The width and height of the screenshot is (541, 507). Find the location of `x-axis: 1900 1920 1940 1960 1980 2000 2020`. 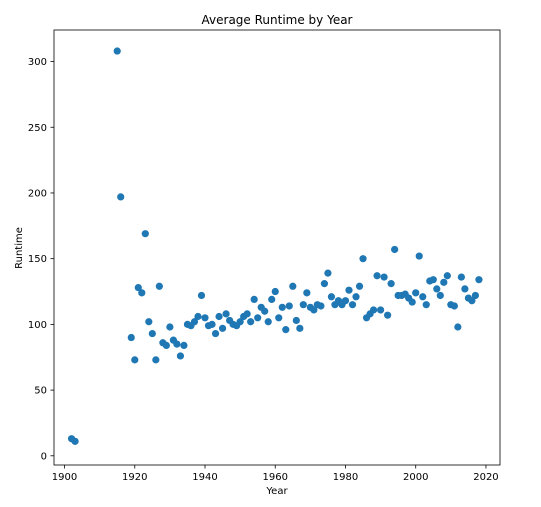

x-axis: 1900 1920 1940 1960 1980 2000 2020 is located at coordinates (275, 474).